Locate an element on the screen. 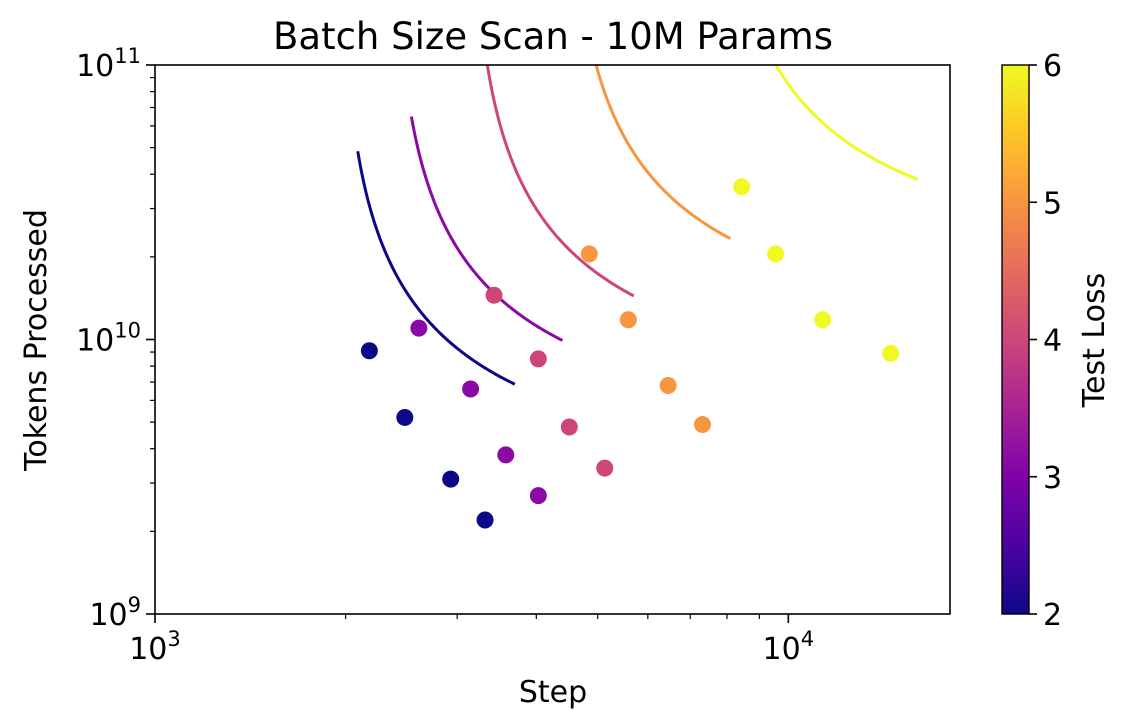 Image resolution: width=1129 pixels, height=728 pixels. colorbar-label: Test Loss is located at coordinates (1094, 340).